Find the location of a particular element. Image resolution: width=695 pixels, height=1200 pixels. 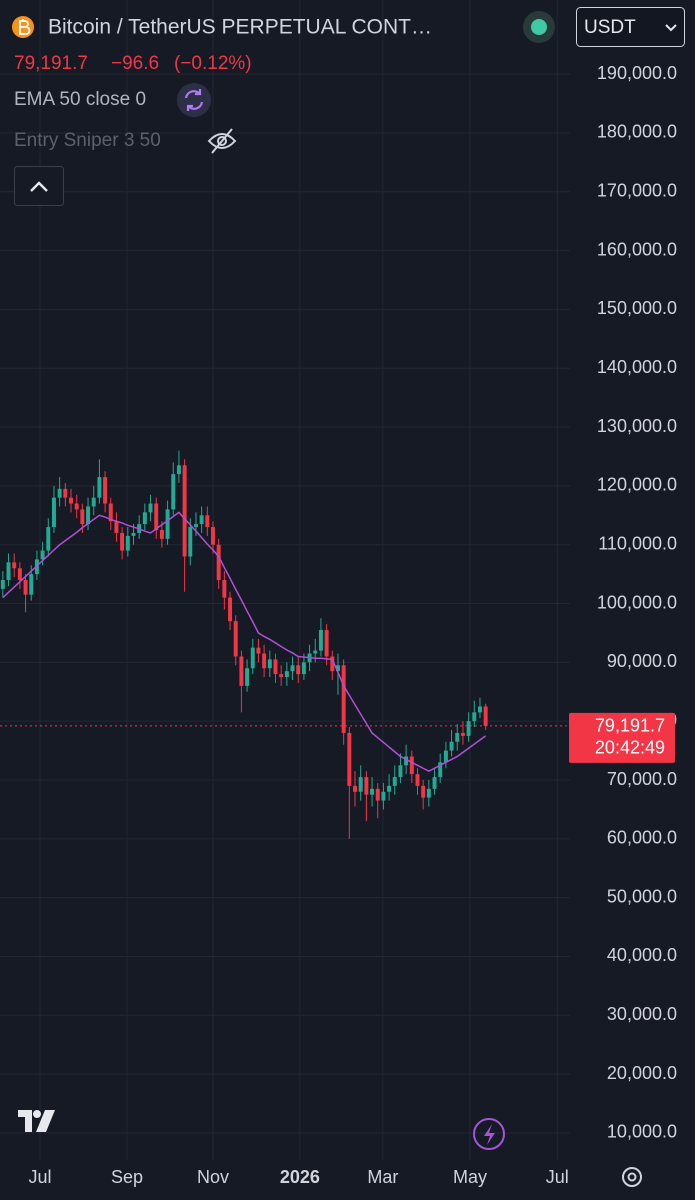

hidden-icon-slash is located at coordinates (222, 141).